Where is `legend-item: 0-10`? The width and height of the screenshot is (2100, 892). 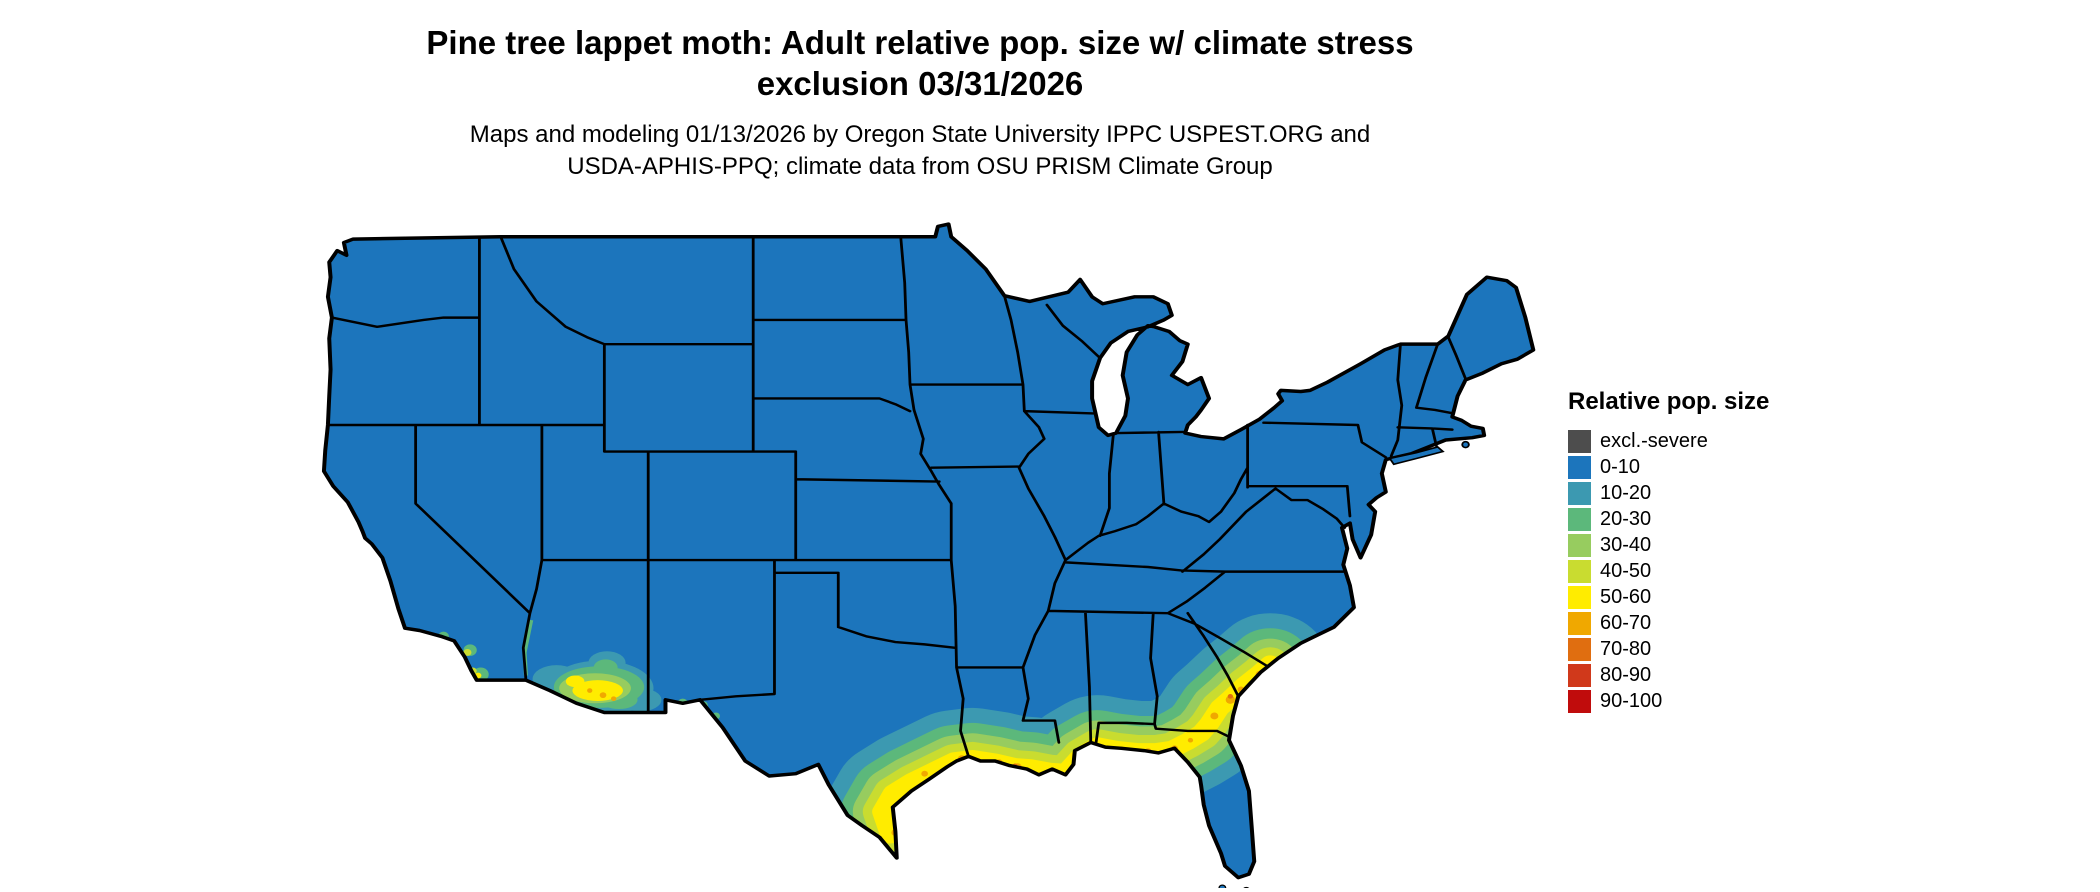 legend-item: 0-10 is located at coordinates (1668, 467).